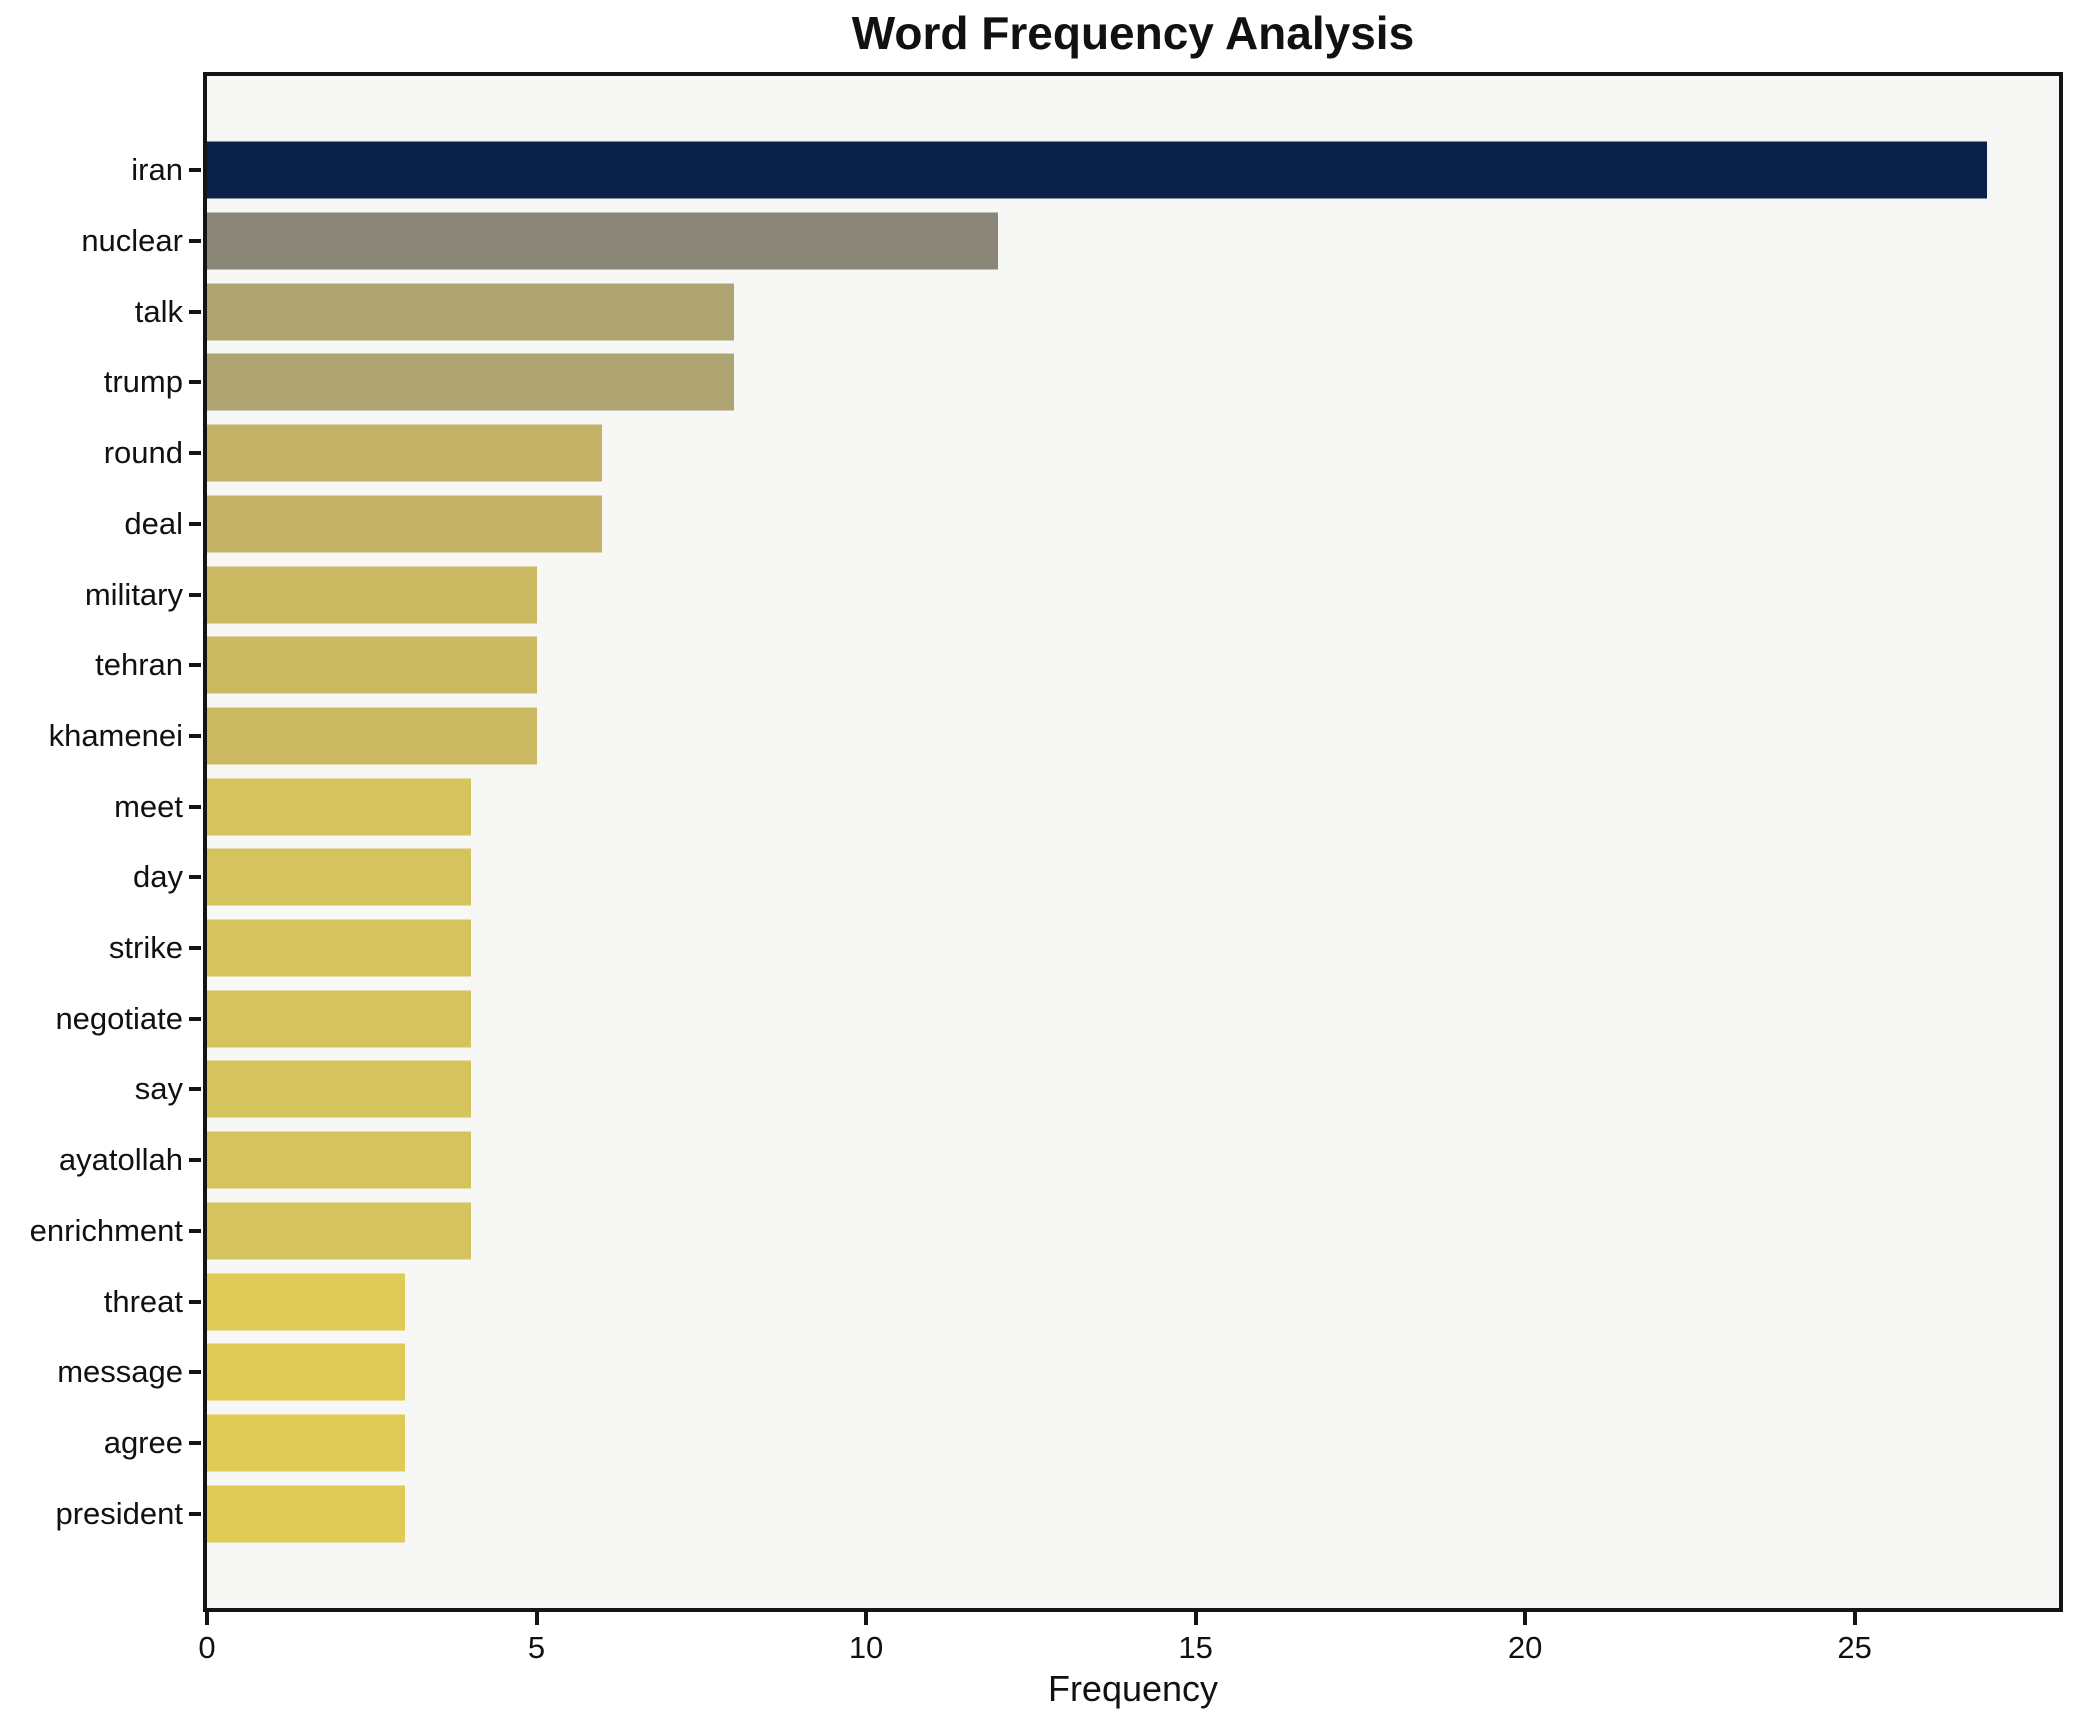 The height and width of the screenshot is (1722, 2084). Describe the element at coordinates (372, 665) in the screenshot. I see `bar-tehran` at that location.